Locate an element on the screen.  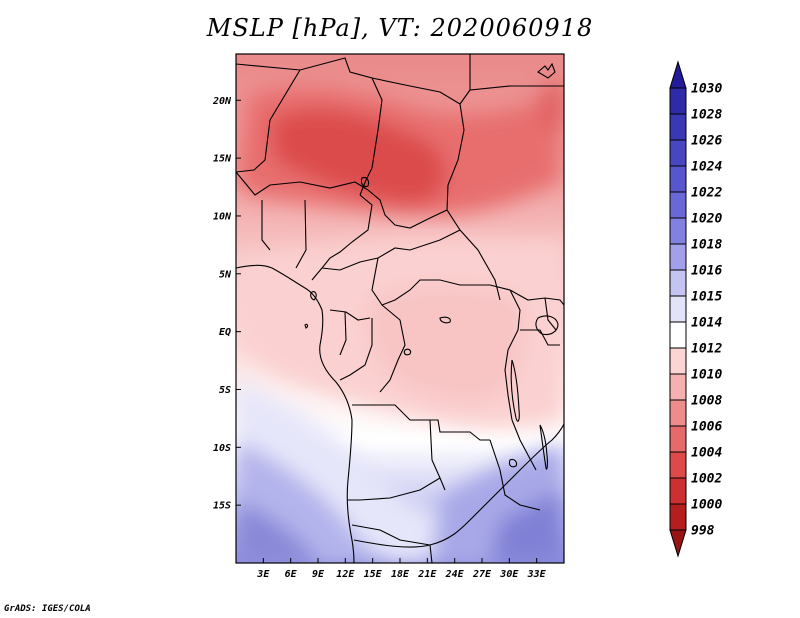
colorbar-label: 1008 is located at coordinates (706, 401).